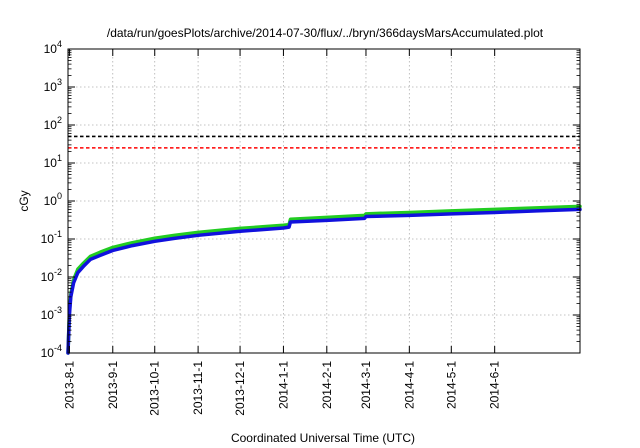  What do you see at coordinates (24, 200) in the screenshot?
I see `y-axis-label: cGy` at bounding box center [24, 200].